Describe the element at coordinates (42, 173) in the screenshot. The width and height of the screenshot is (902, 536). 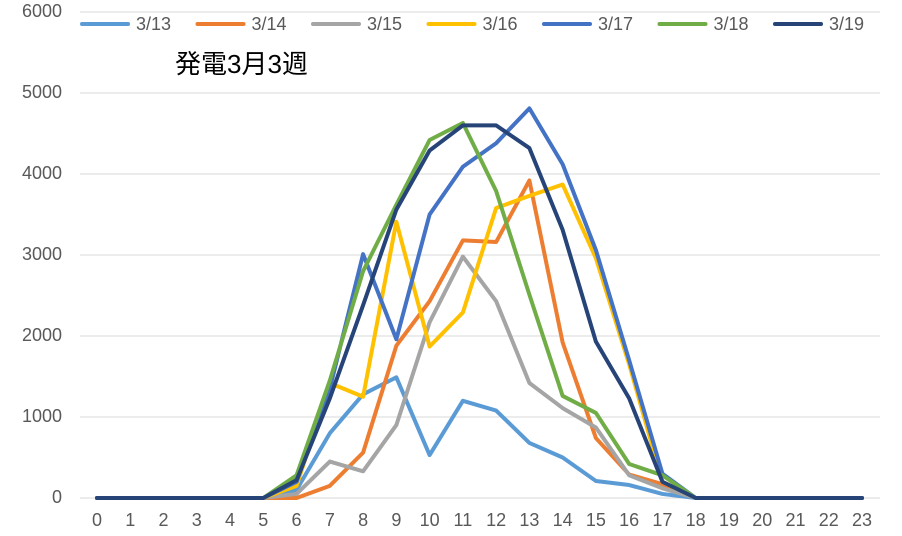
I see `y-tick-label: 4000` at that location.